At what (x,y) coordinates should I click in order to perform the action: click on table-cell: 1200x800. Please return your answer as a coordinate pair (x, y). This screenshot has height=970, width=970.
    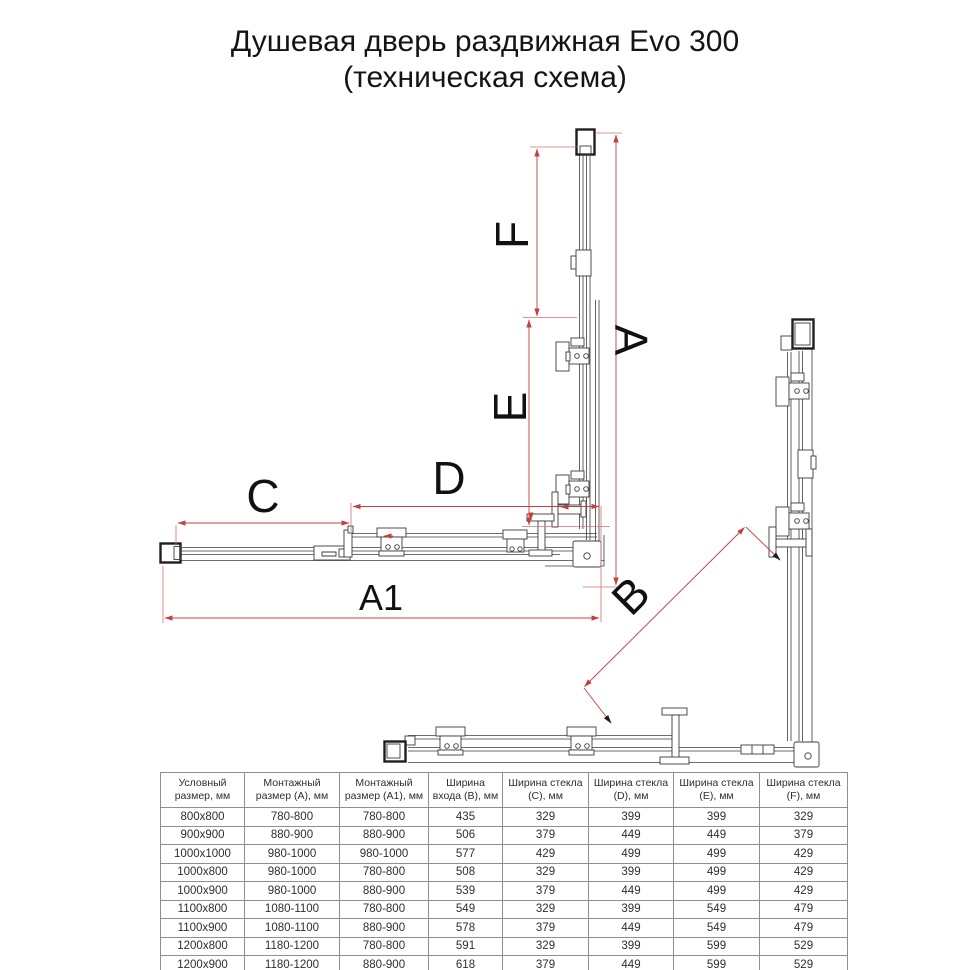
    Looking at the image, I should click on (202, 946).